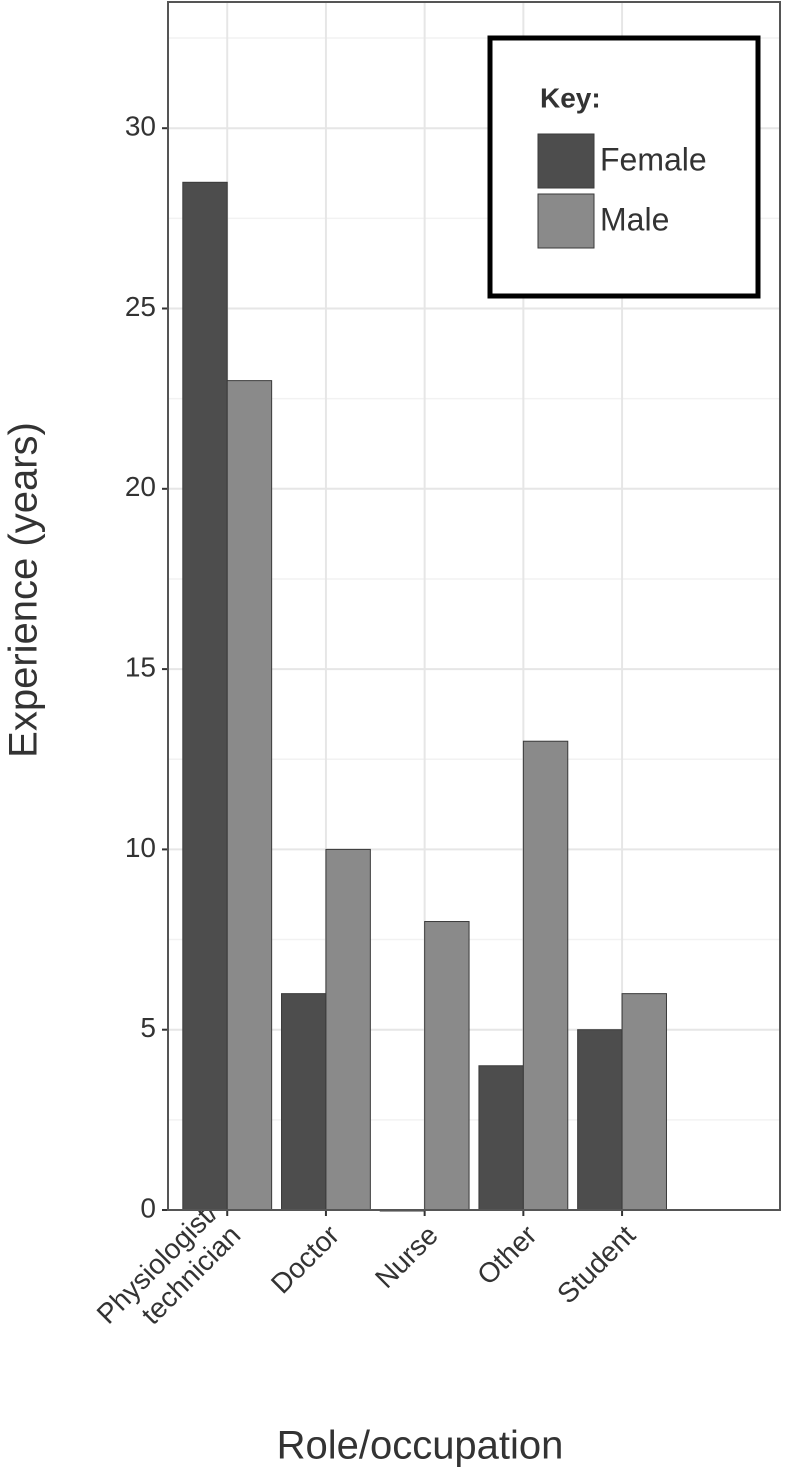  Describe the element at coordinates (570, 97) in the screenshot. I see `legend-title: Key:` at that location.